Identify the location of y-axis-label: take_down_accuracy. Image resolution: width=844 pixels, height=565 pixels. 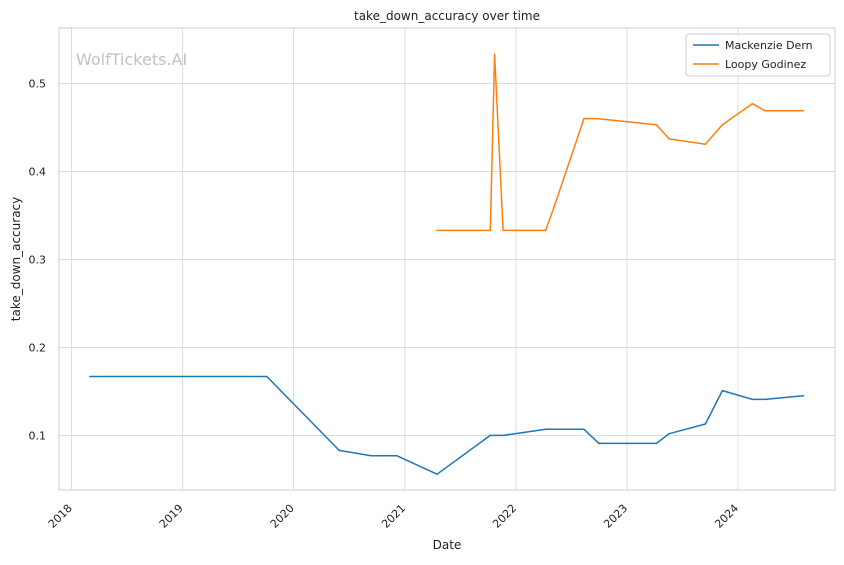
(16, 259).